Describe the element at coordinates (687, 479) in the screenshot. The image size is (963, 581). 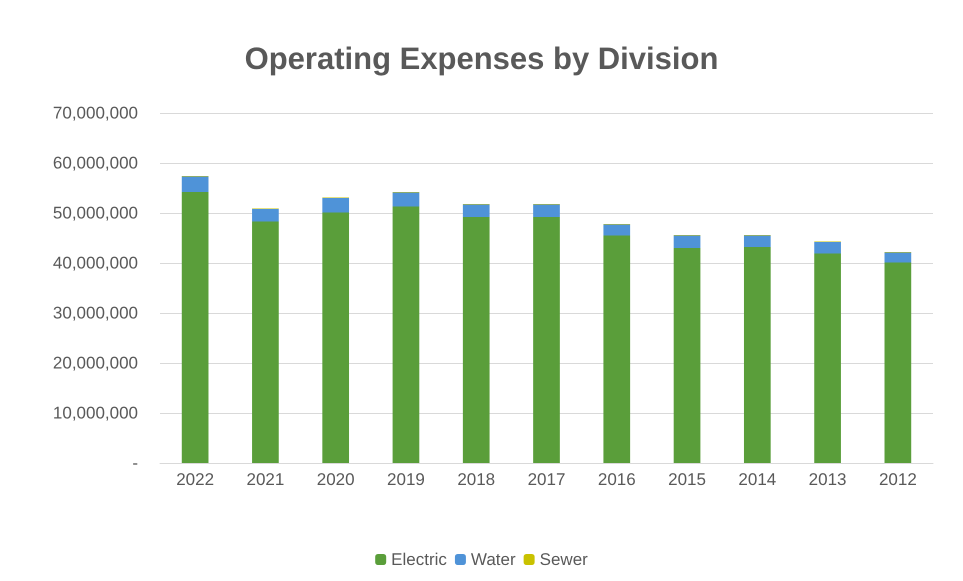
I see `x-tick-label: 2015` at that location.